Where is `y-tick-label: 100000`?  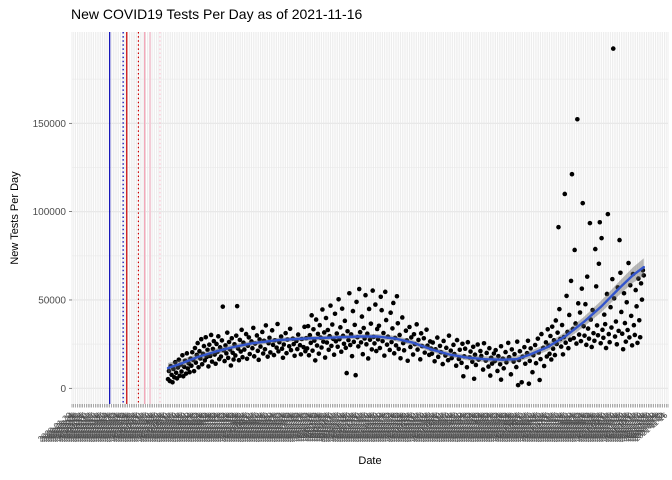
y-tick-label: 100000 is located at coordinates (50, 212).